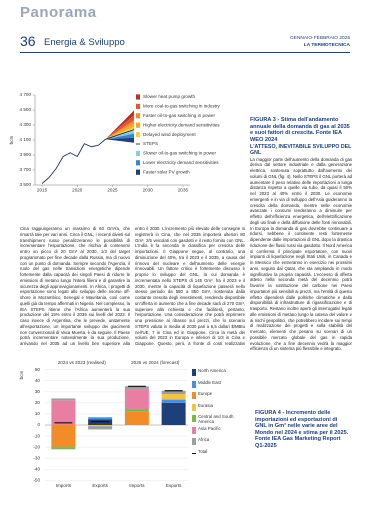  Describe the element at coordinates (26, 109) in the screenshot. I see `y-tick-label: 4 500` at that location.